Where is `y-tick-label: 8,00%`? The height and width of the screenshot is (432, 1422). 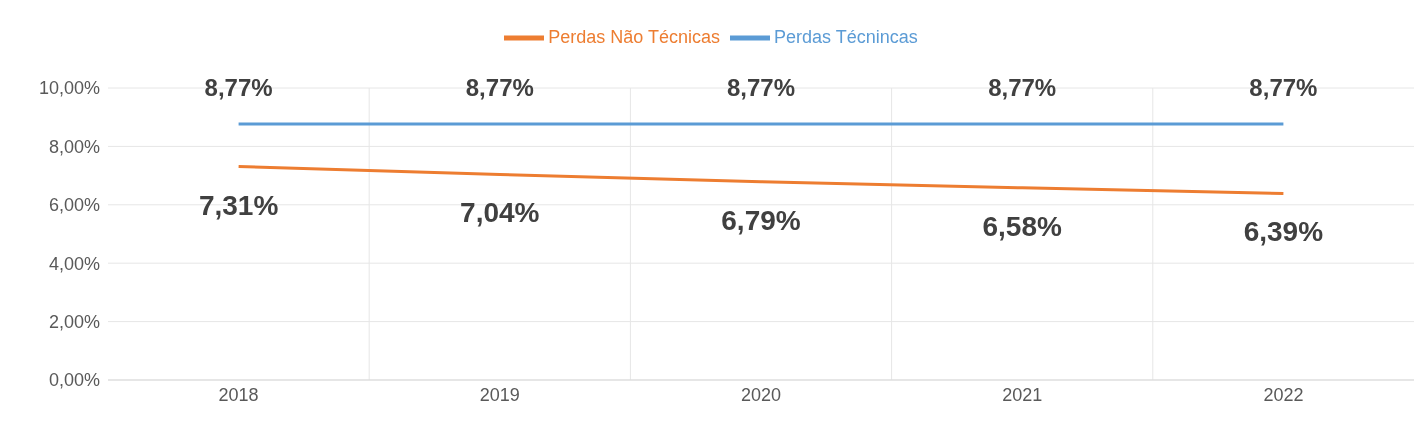
y-tick-label: 8,00% is located at coordinates (74, 146).